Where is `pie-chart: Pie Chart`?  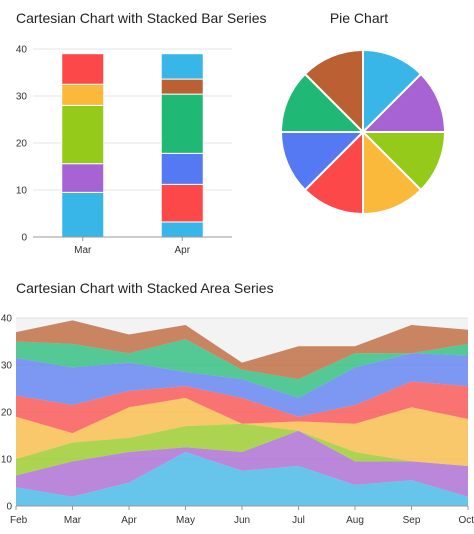
pie-chart: Pie Chart is located at coordinates (363, 113).